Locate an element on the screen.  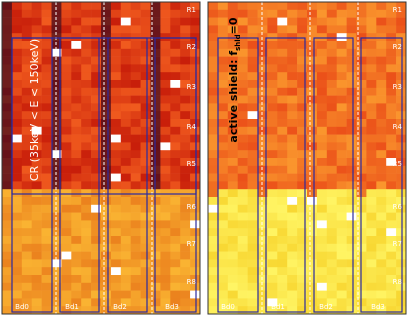
row-label: R5 is located at coordinates (397, 164).